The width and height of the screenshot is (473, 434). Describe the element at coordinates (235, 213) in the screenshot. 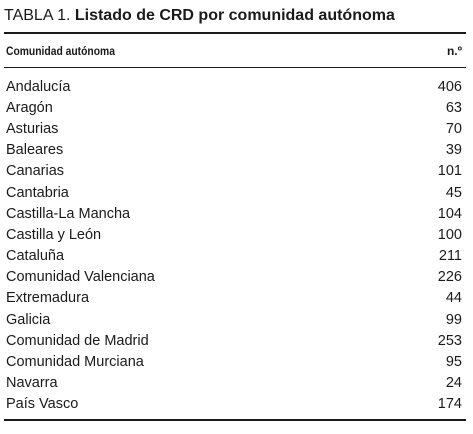

I see `table-row: Castilla-La Mancha 104` at that location.